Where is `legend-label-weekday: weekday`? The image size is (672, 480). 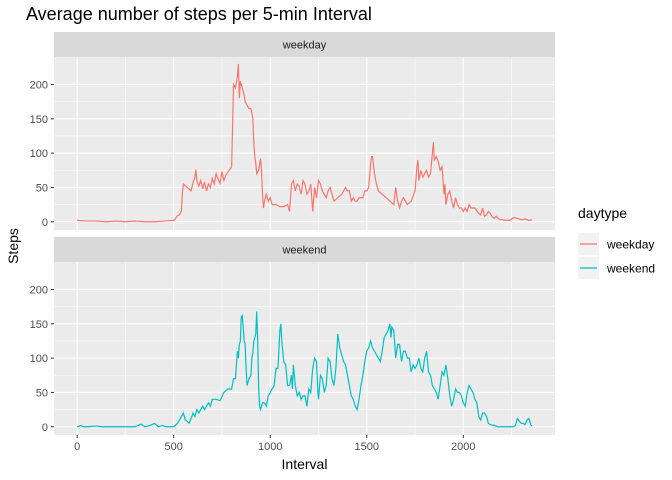
legend-label-weekday: weekday is located at coordinates (630, 245).